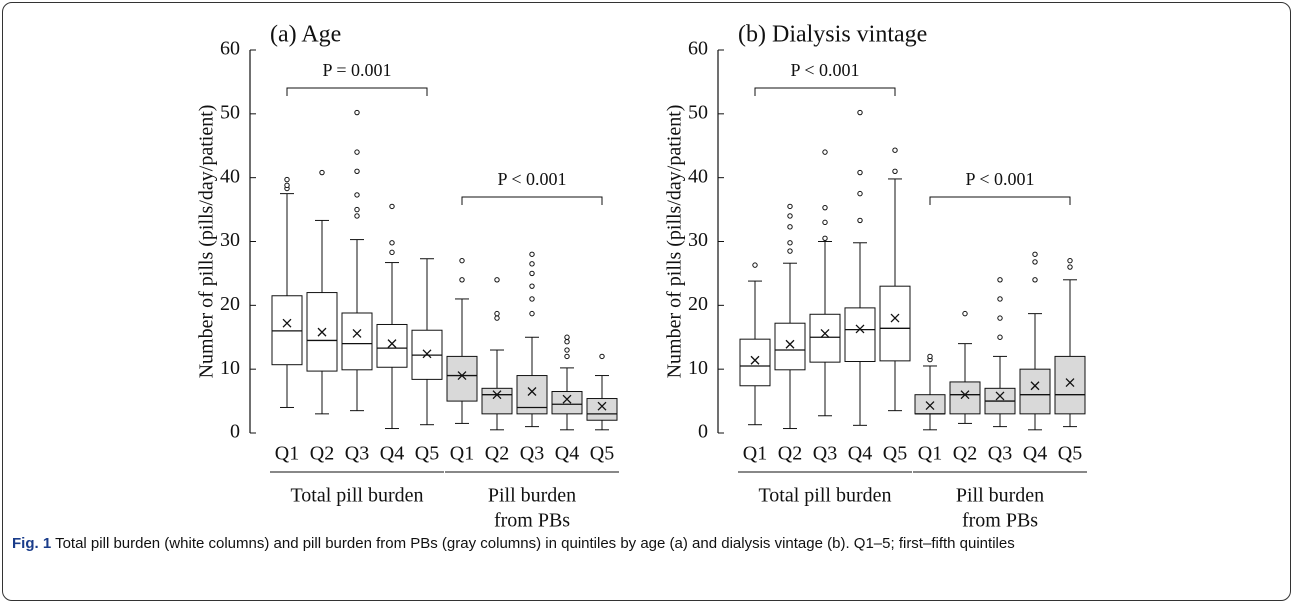 The height and width of the screenshot is (605, 1295). Describe the element at coordinates (235, 432) in the screenshot. I see `y-tick-label: 0` at that location.